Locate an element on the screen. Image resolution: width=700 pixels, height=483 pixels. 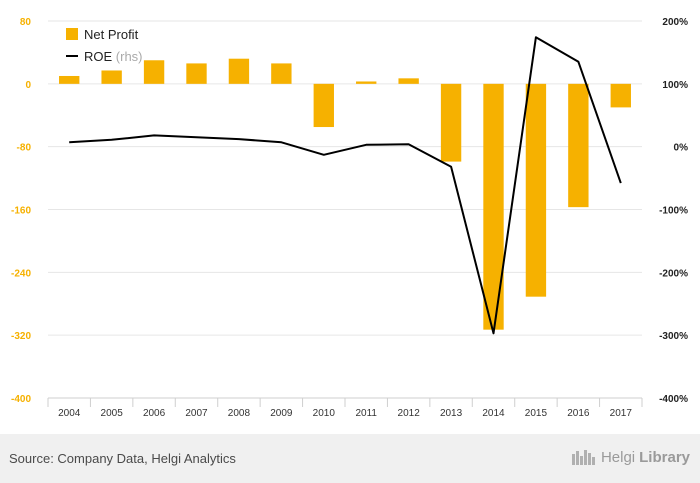
right-tick-label: -100% is located at coordinates (673, 211).